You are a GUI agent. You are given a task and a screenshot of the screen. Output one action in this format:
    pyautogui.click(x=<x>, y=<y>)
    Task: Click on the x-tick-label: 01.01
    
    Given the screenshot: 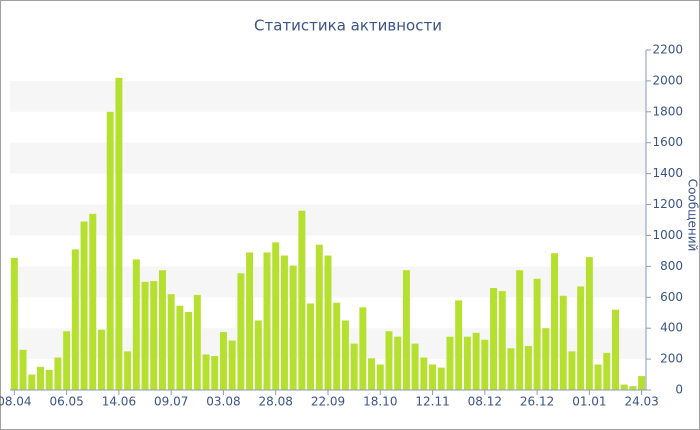 What is the action you would take?
    pyautogui.click(x=589, y=402)
    